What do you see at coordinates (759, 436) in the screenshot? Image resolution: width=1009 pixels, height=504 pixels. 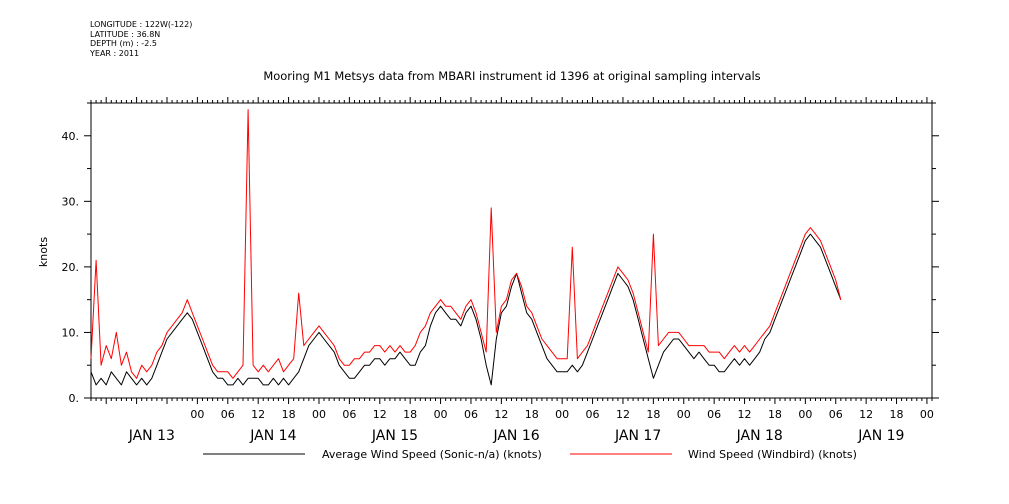 I see `x-day-label: JAN 18` at bounding box center [759, 436].